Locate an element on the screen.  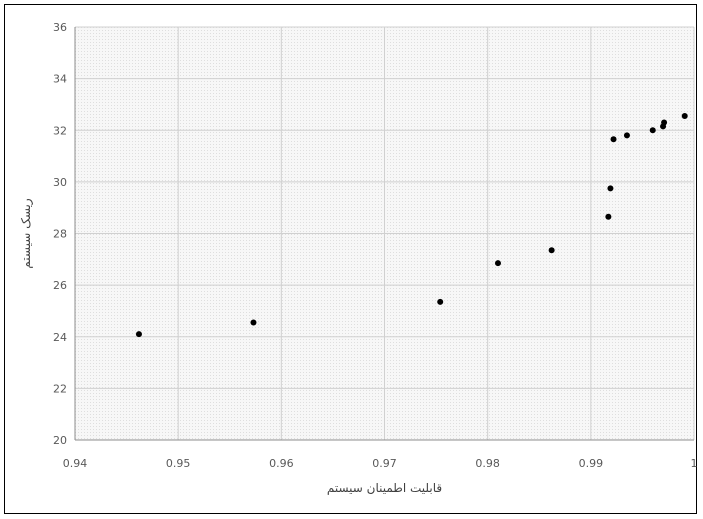
x-axis-title: قابلیت اطمینان سیستم is located at coordinates (384, 488).